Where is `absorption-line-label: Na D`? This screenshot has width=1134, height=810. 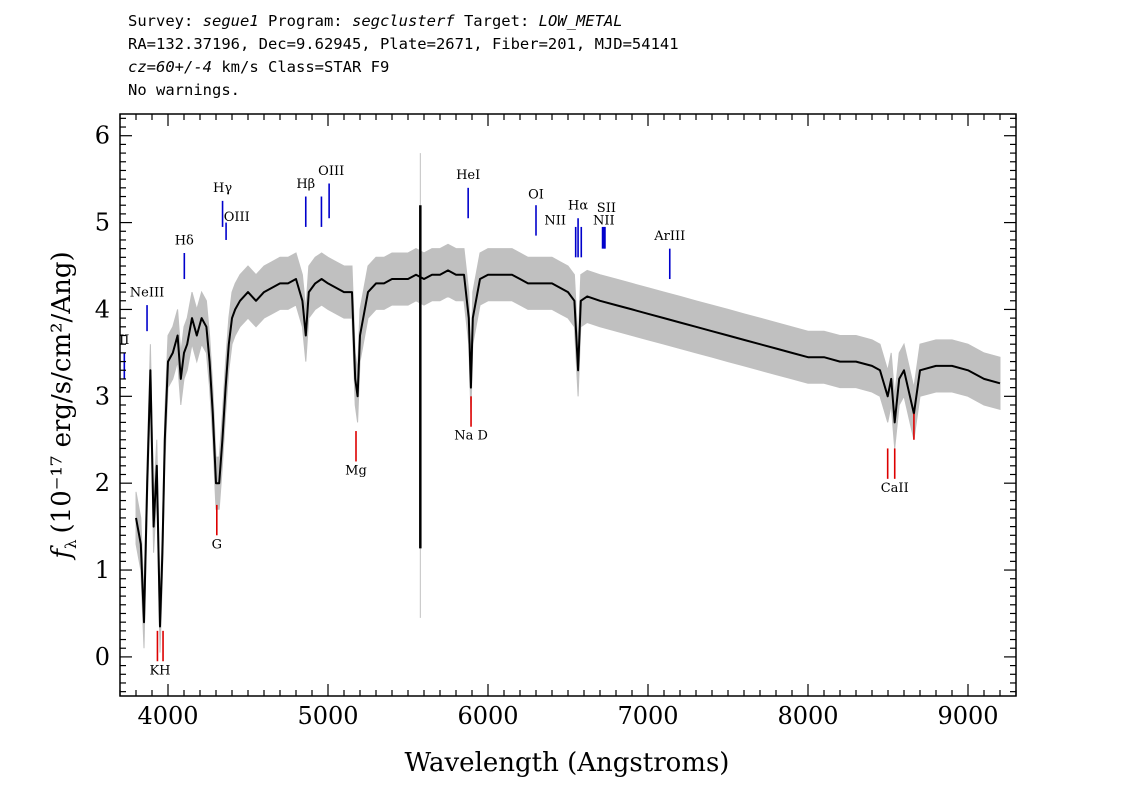 absorption-line-label: Na D is located at coordinates (471, 436).